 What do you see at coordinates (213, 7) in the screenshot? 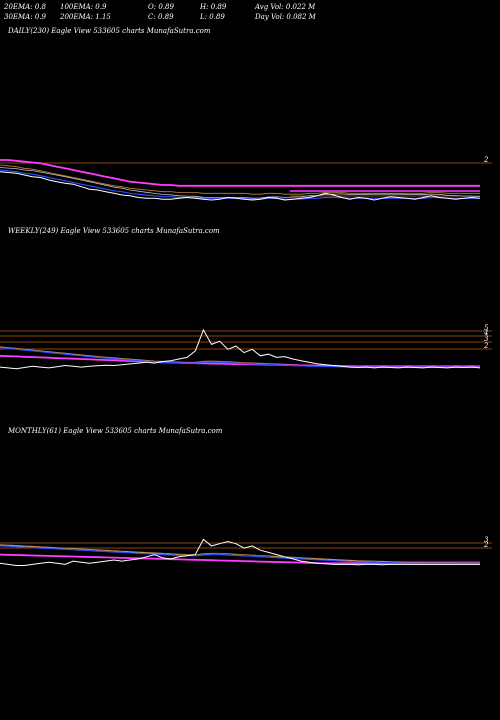
I see `high-label: H: 0.89` at bounding box center [213, 7].